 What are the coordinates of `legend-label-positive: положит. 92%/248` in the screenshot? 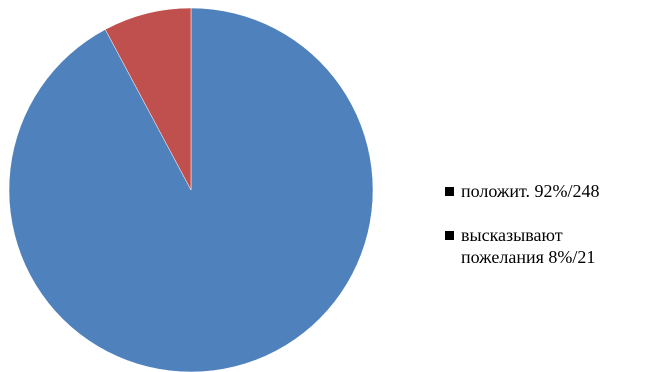 It's located at (530, 191).